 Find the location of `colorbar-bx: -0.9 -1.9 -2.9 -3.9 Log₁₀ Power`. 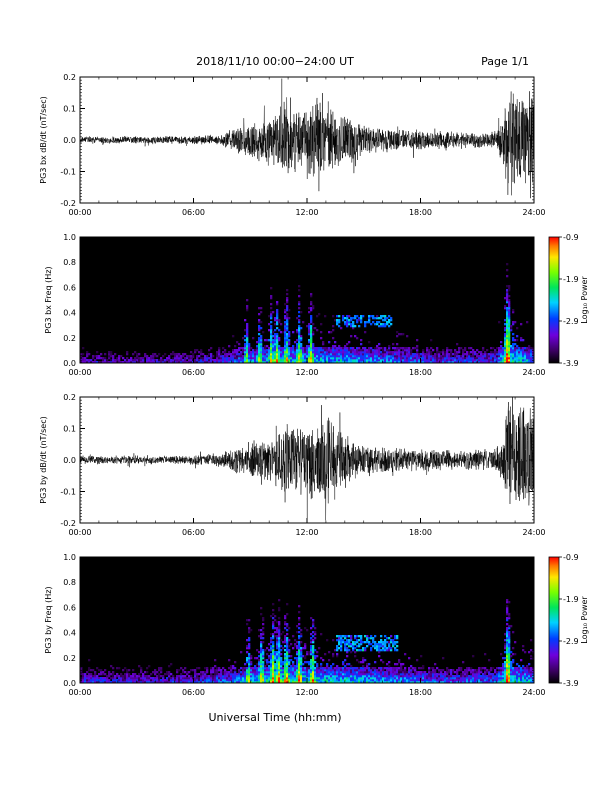

colorbar-bx: -0.9 -1.9 -2.9 -3.9 Log₁₀ Power is located at coordinates (568, 300).